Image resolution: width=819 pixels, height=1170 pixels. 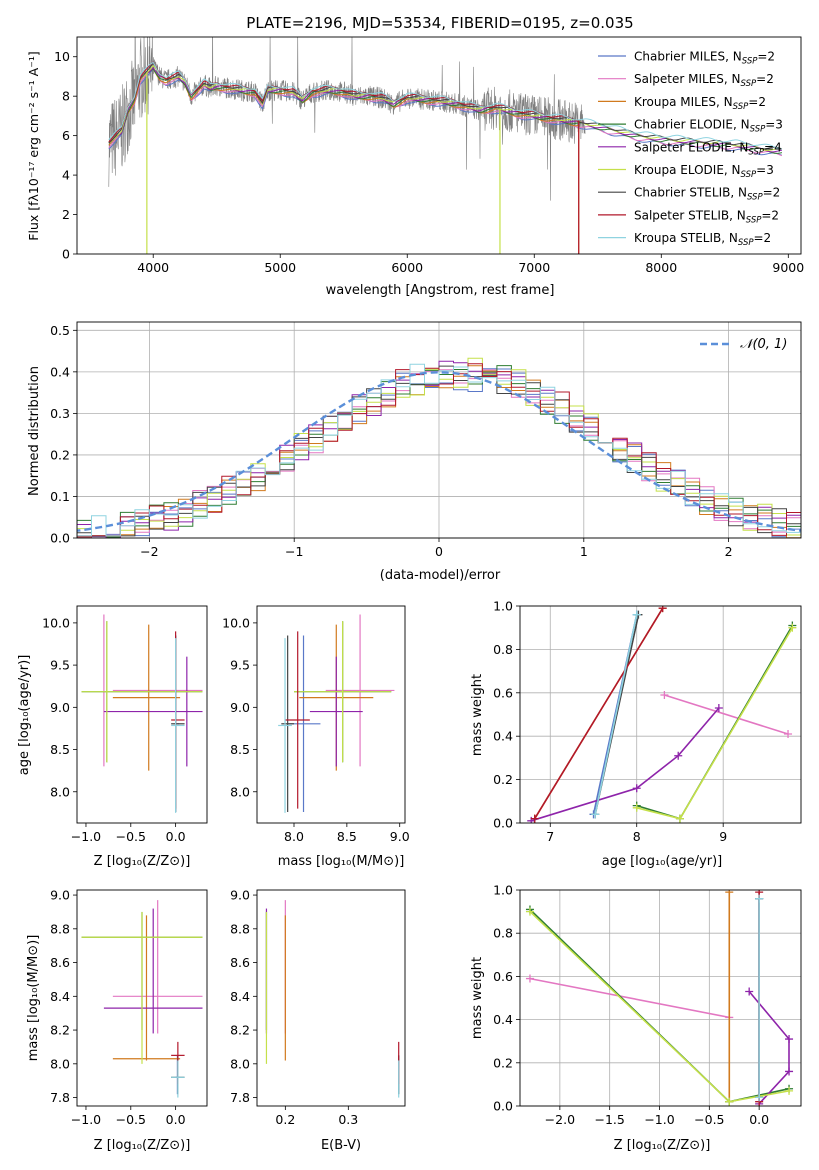 I want to click on residual-hist-kroupa-stelib, so click(x=439, y=450).